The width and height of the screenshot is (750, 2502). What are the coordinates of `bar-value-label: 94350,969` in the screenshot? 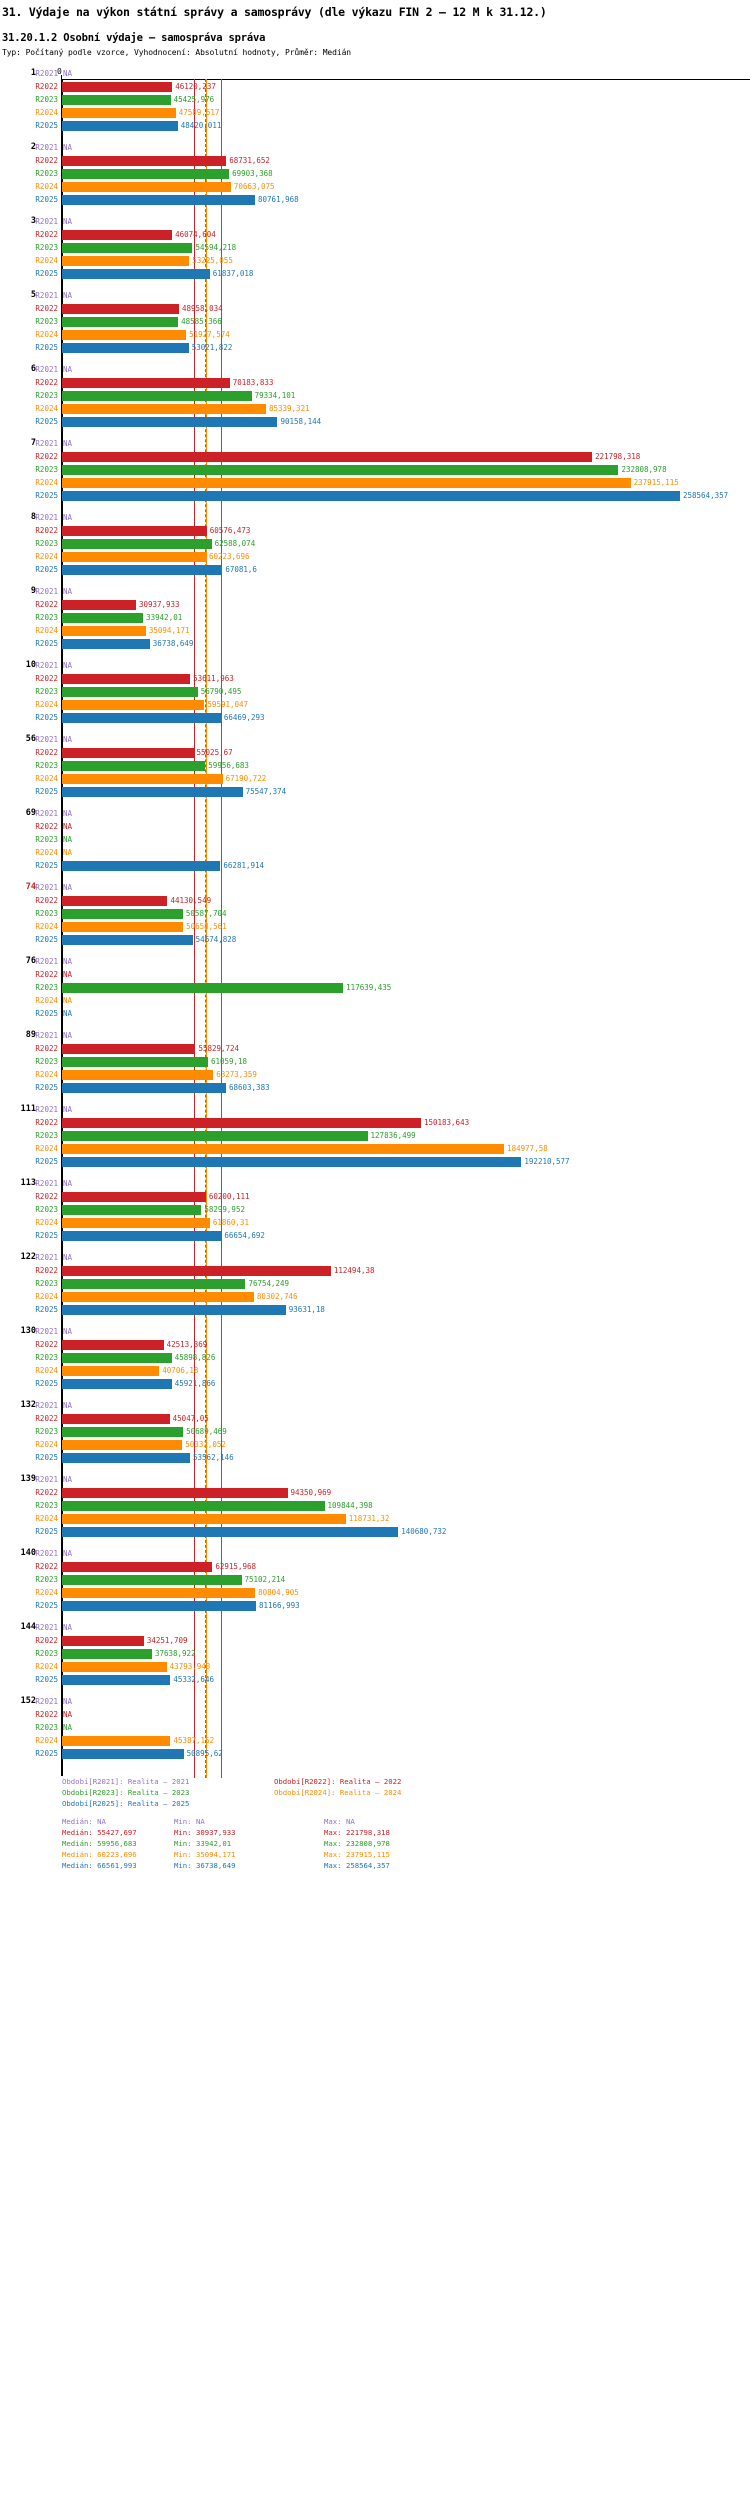 It's located at (311, 1492).